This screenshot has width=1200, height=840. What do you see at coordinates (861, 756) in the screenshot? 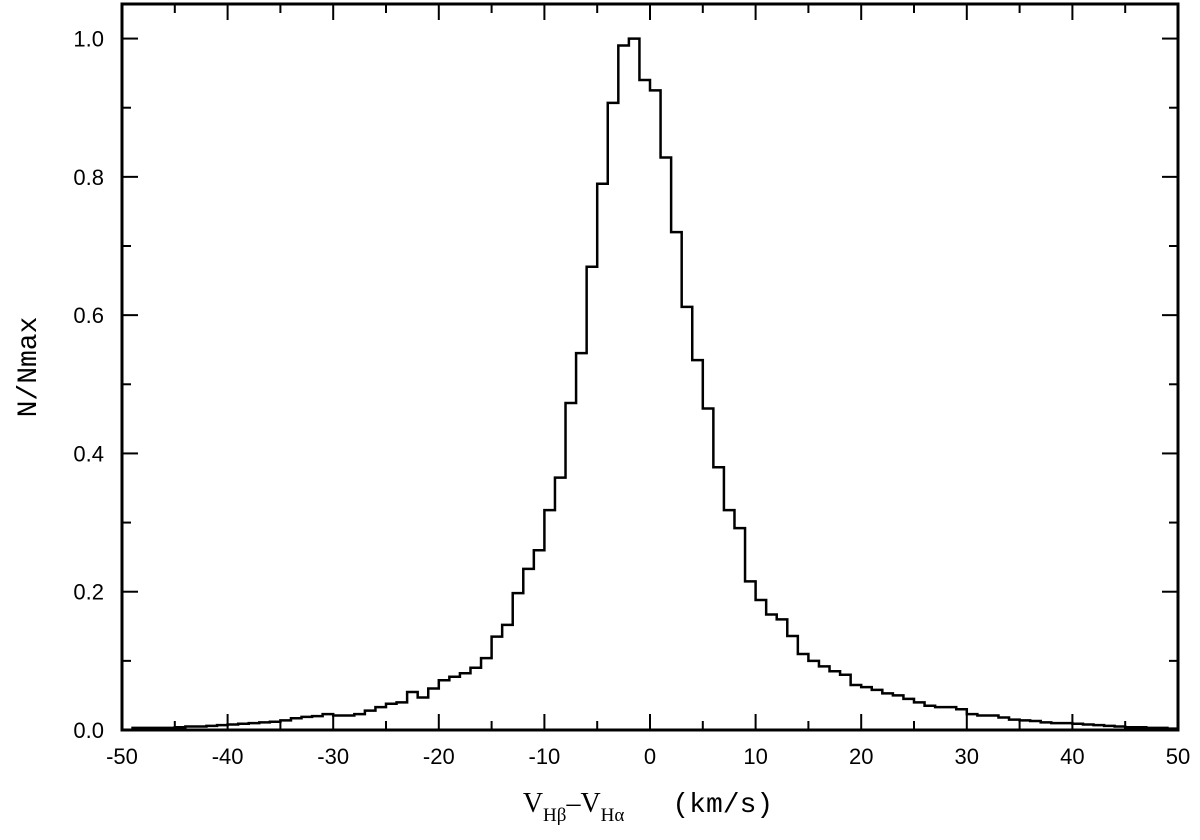
I see `x-tick-label: 20` at bounding box center [861, 756].